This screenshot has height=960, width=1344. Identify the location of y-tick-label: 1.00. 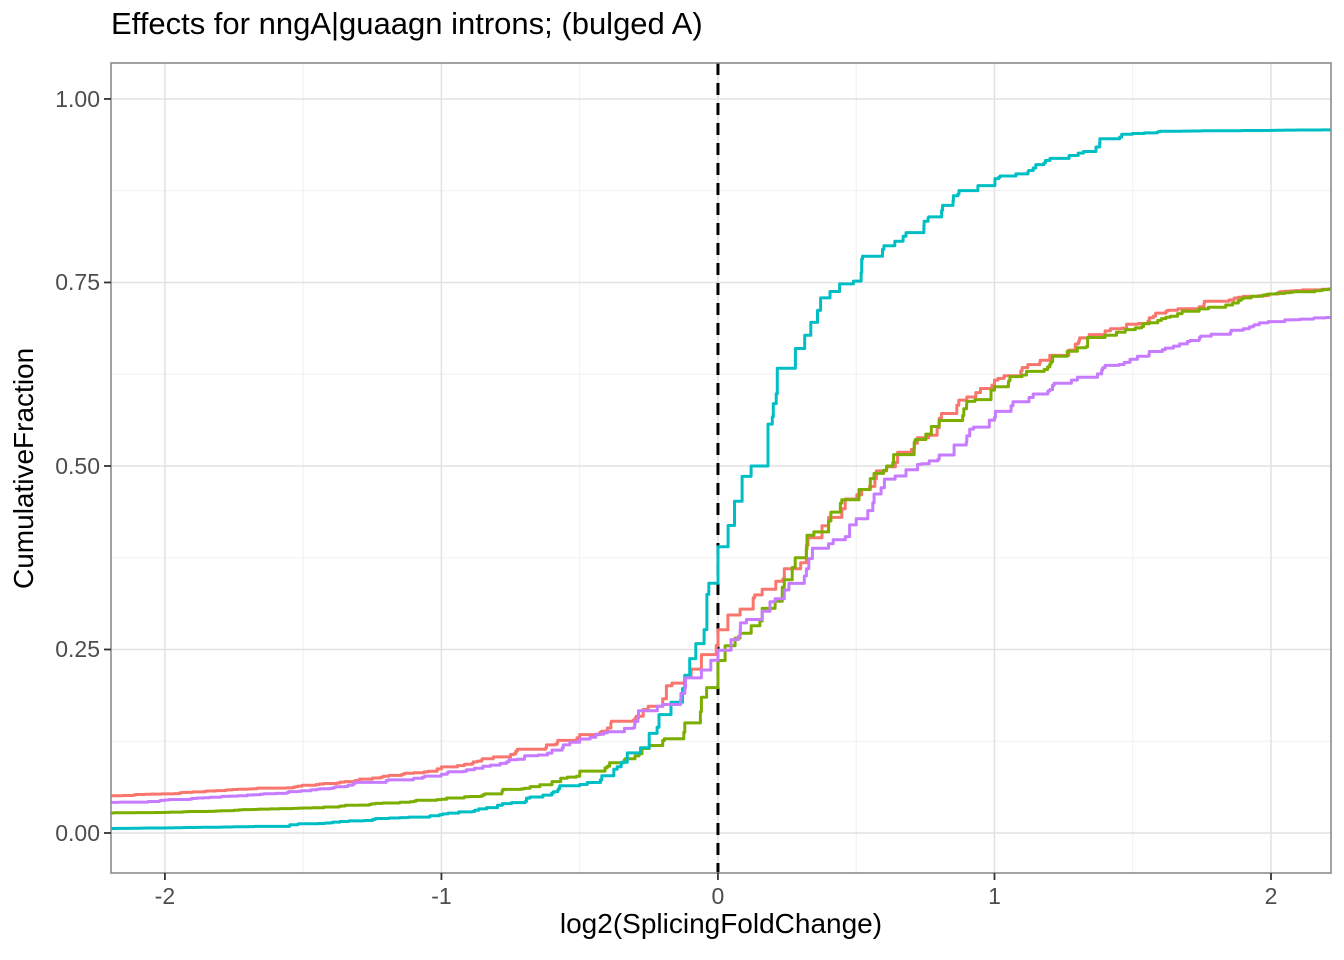
(77, 98).